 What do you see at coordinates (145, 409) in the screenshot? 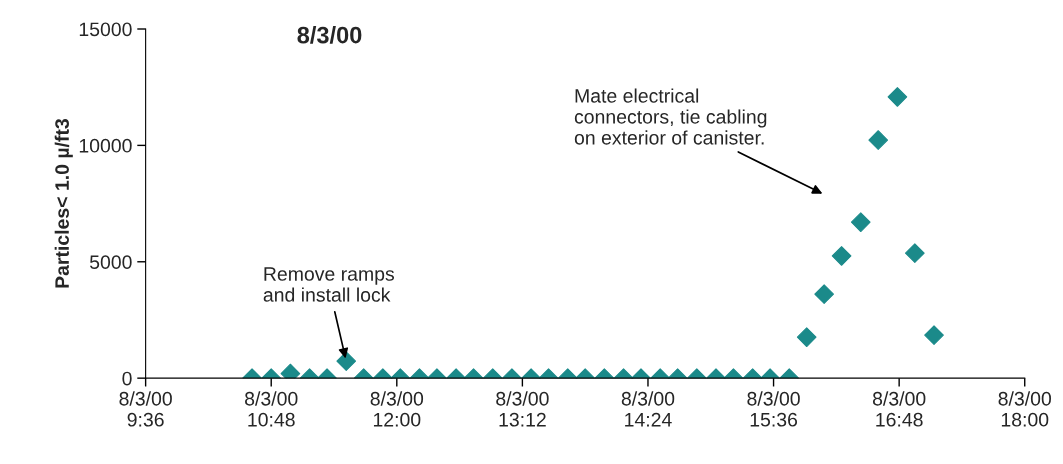
I see `x-tick-label: 8/3/00 9:36` at bounding box center [145, 409].